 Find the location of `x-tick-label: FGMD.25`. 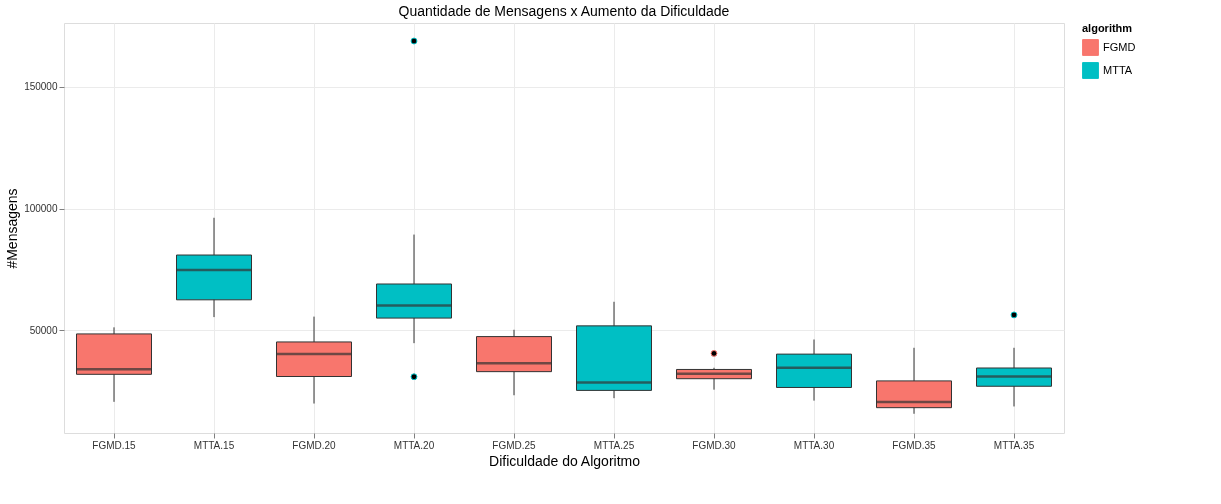

x-tick-label: FGMD.25 is located at coordinates (514, 445).